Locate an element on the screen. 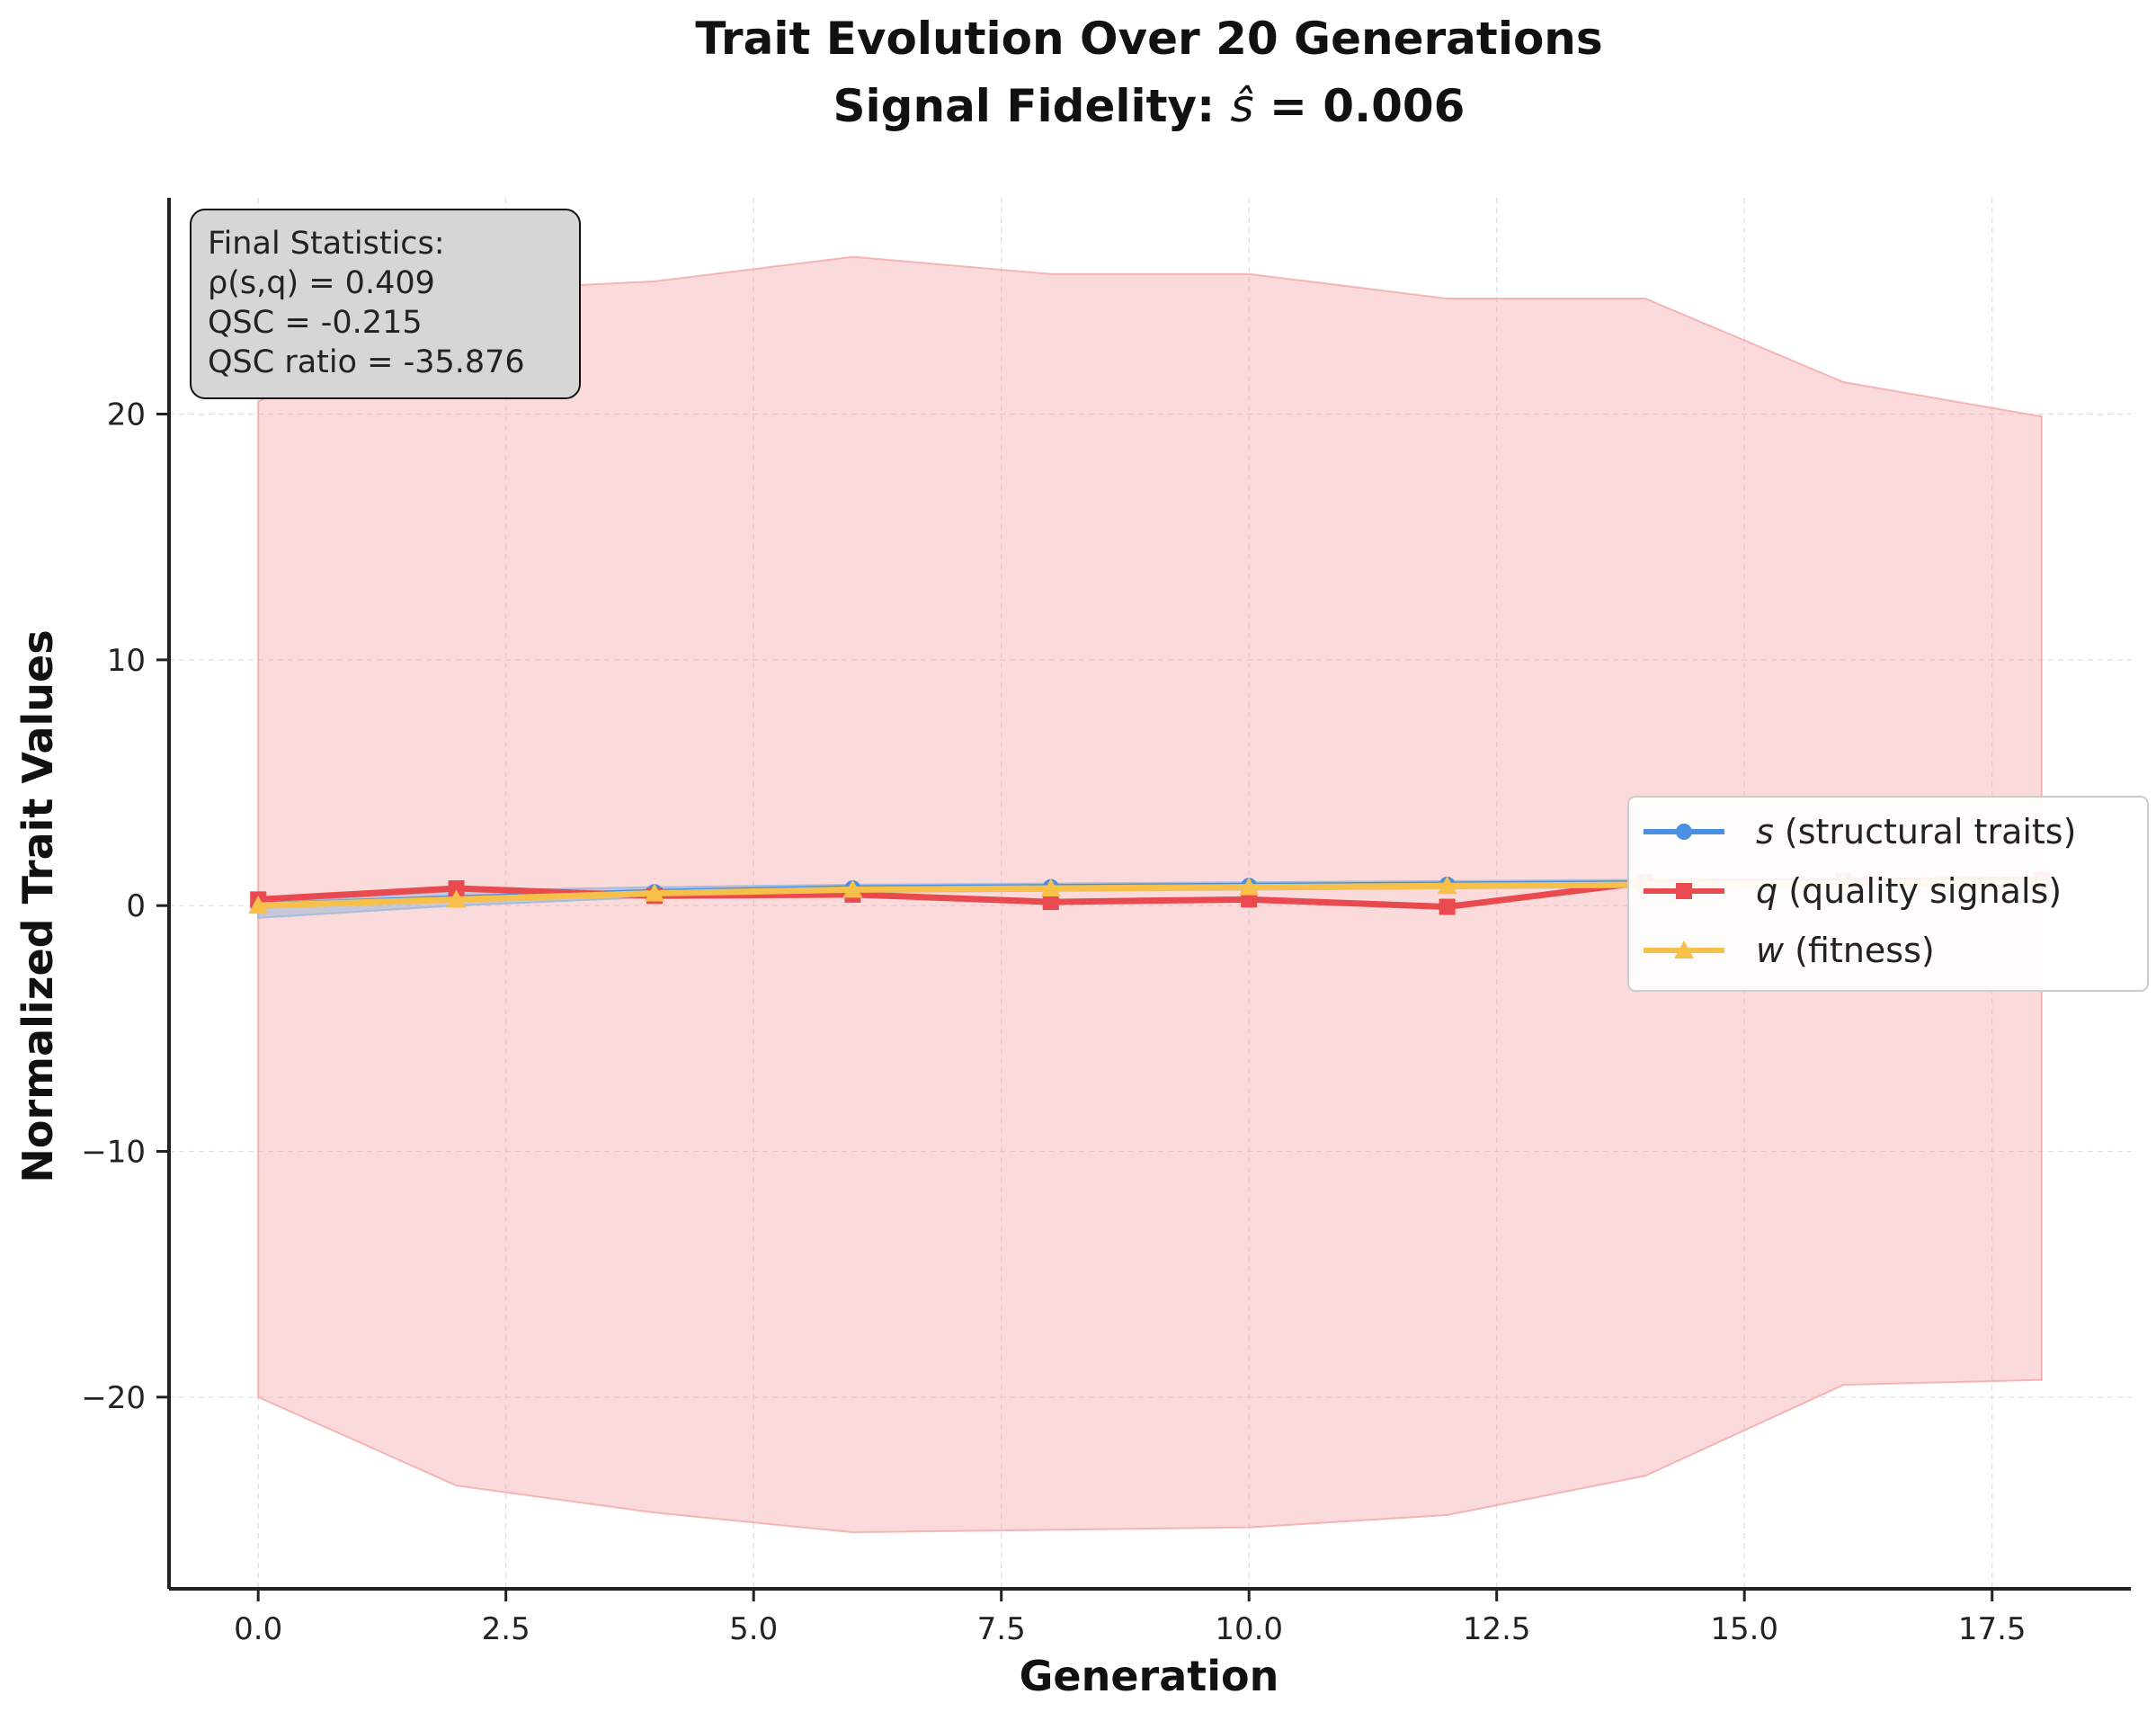 The image size is (2156, 1712). legend-frame is located at coordinates (1888, 894).